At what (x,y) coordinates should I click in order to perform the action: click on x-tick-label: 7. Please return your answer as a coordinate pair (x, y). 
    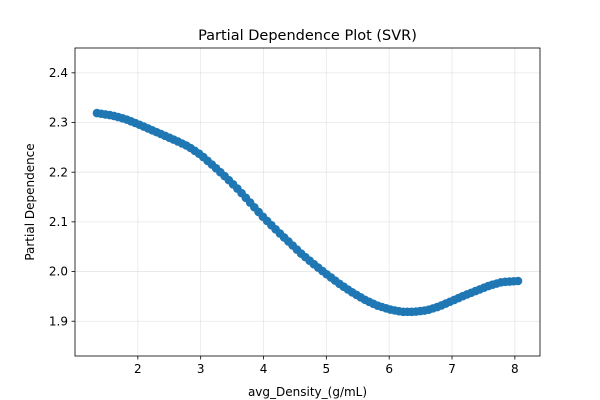
    Looking at the image, I should click on (452, 369).